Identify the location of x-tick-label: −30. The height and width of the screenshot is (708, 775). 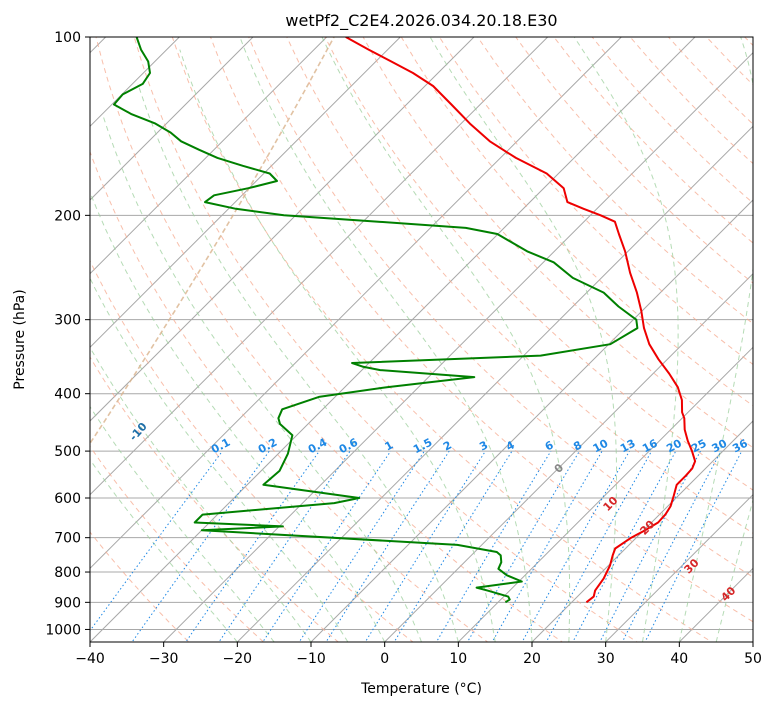
(164, 659).